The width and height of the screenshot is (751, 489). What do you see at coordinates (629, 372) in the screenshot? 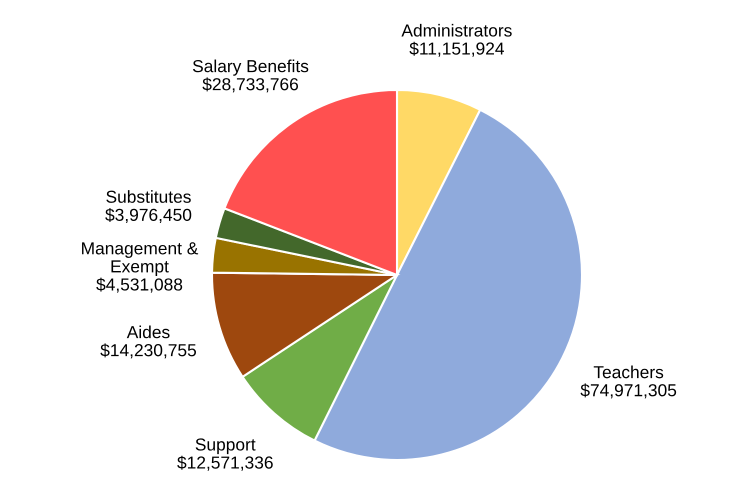
I see `slice-label: Teachers` at bounding box center [629, 372].